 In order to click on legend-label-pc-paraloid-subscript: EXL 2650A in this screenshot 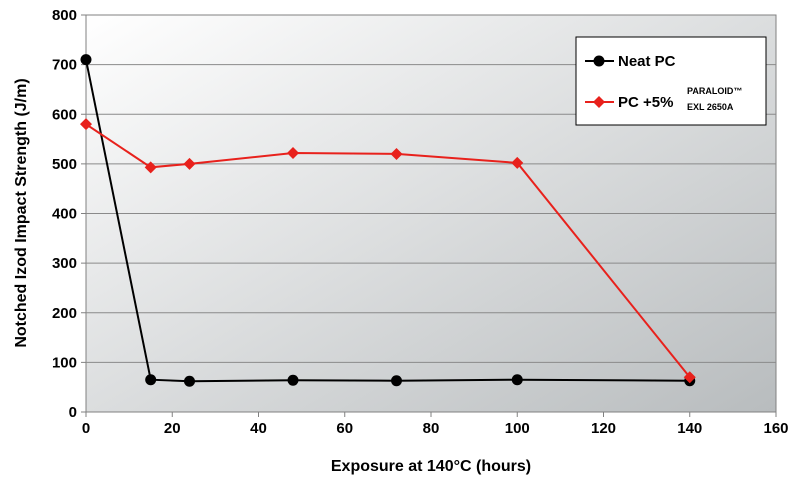, I will do `click(710, 107)`.